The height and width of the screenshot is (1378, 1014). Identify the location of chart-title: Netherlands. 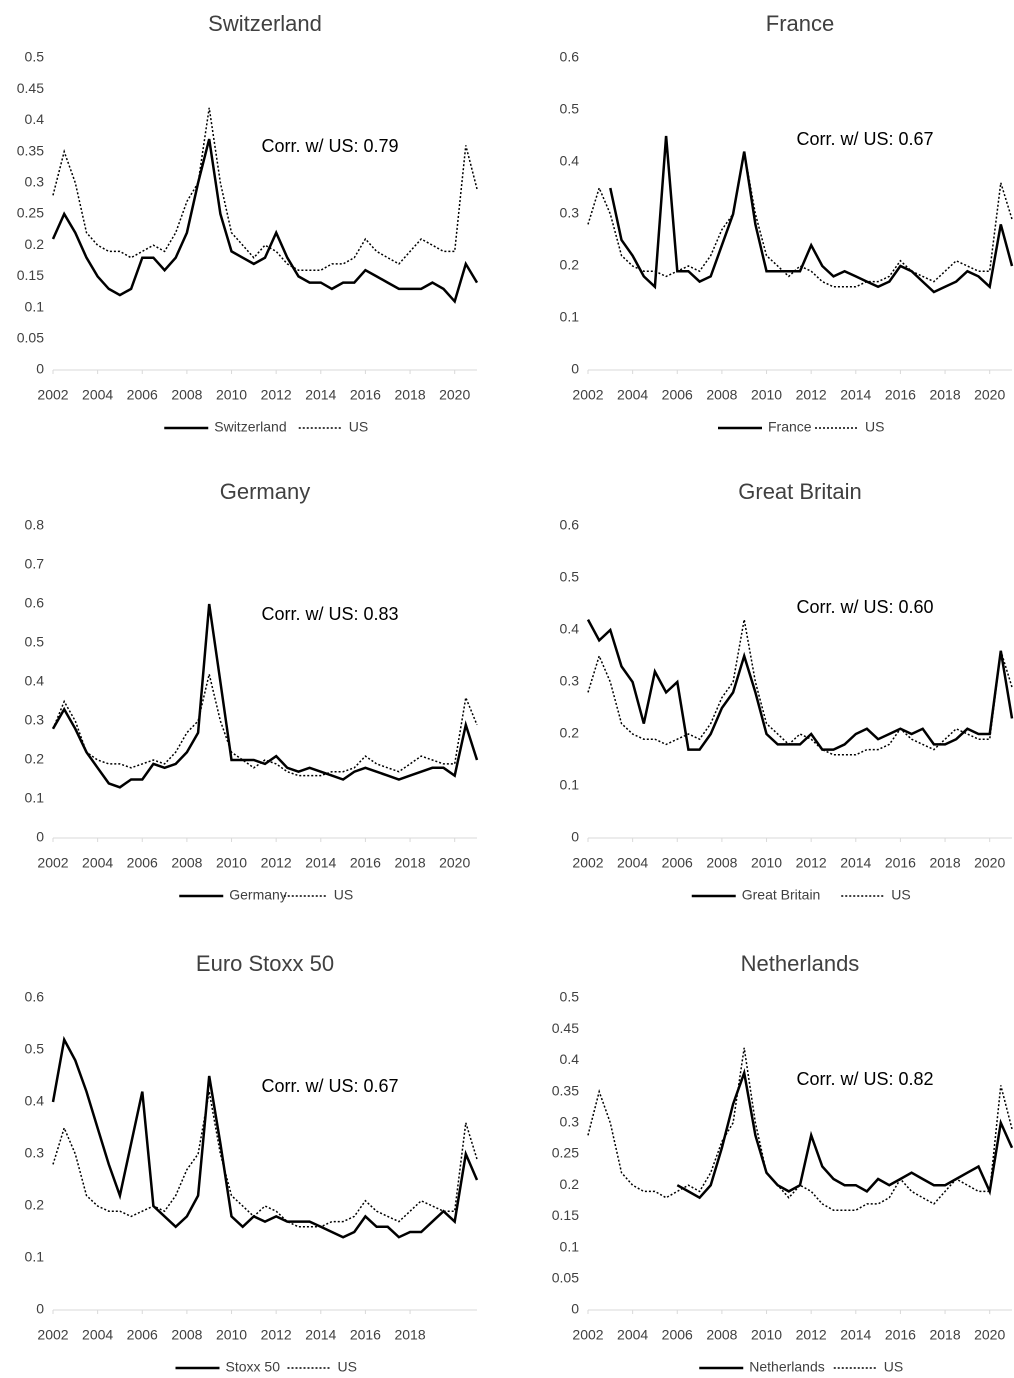
(800, 963).